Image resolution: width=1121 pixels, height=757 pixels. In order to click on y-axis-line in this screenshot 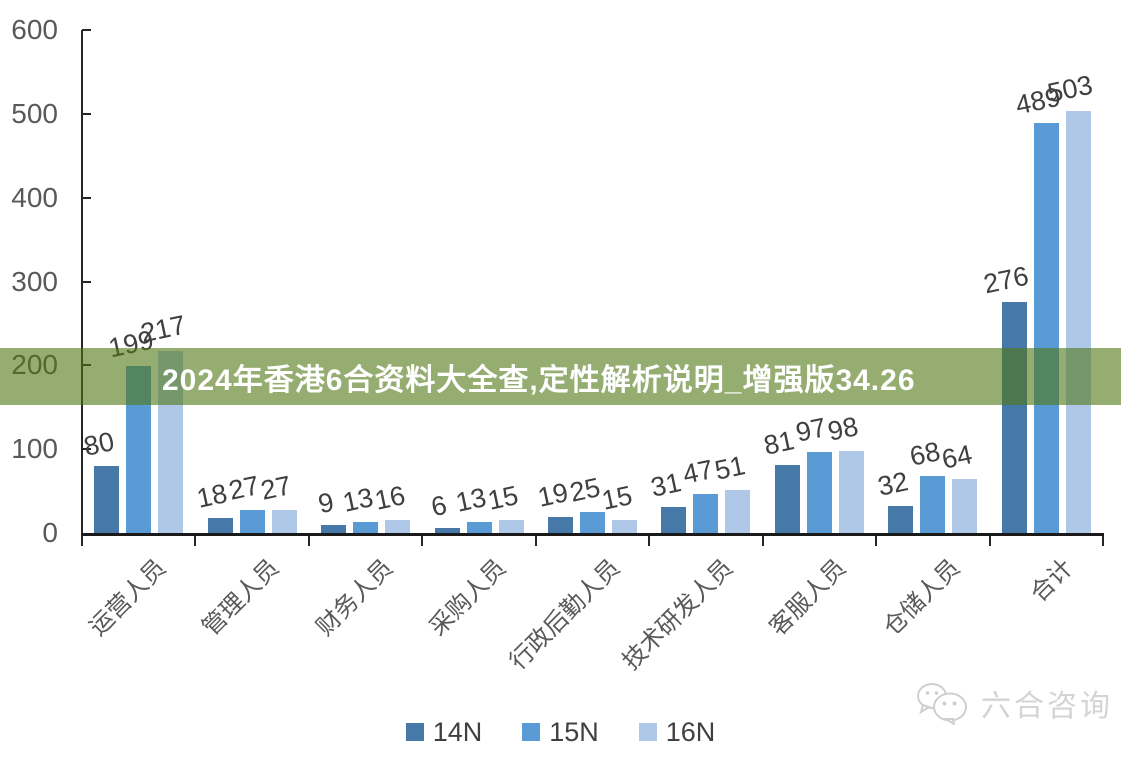, I will do `click(82, 281)`.